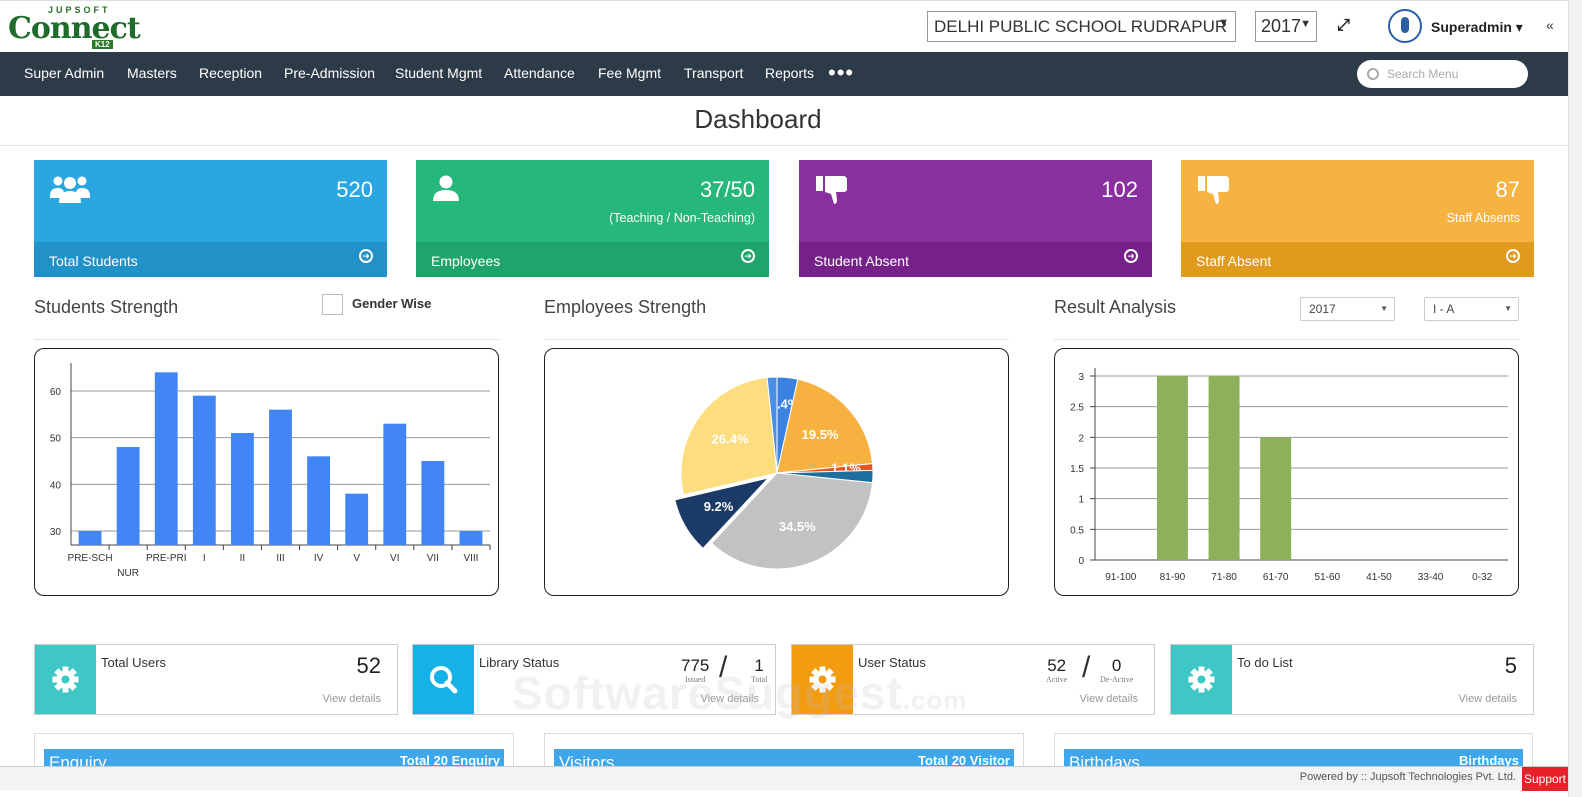  What do you see at coordinates (64, 73) in the screenshot?
I see `nav-super-admin: Super Admin` at bounding box center [64, 73].